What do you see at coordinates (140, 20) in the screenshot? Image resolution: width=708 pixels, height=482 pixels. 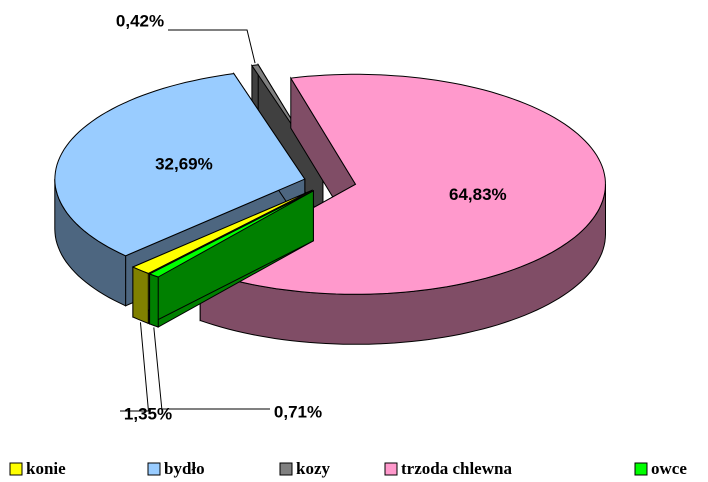 I see `data-label: 0,42%` at bounding box center [140, 20].